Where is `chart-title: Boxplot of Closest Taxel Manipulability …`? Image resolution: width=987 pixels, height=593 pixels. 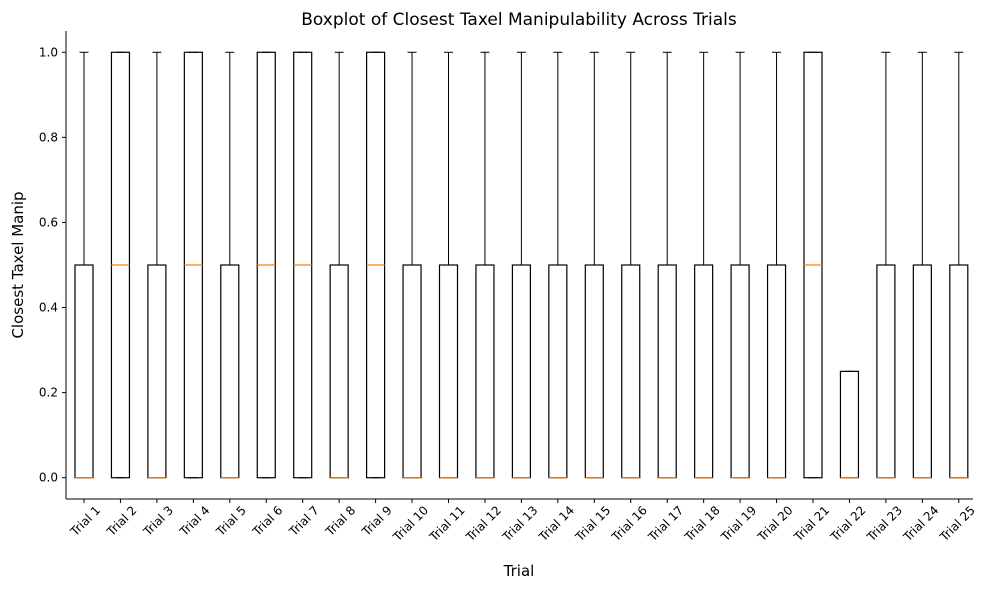 chart-title: Boxplot of Closest Taxel Manipulability … is located at coordinates (519, 20).